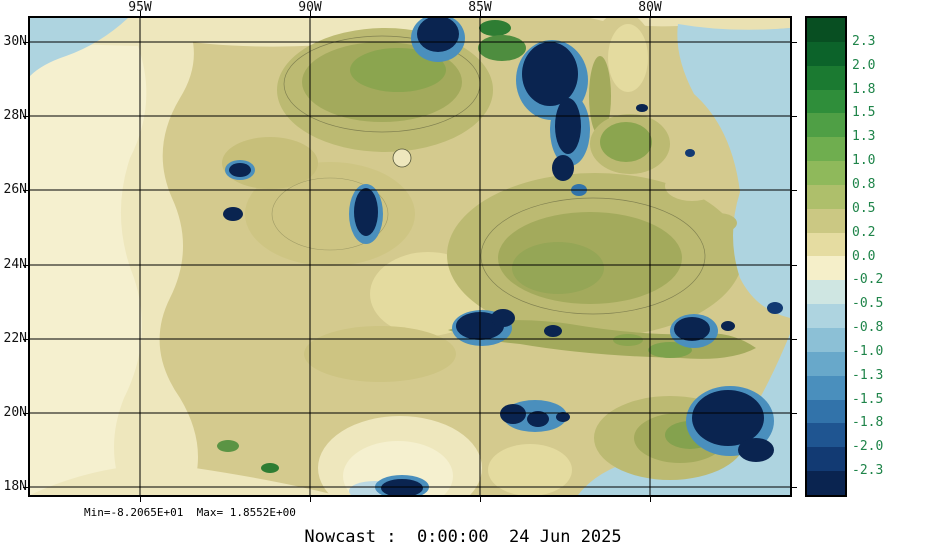  I want to click on lon-tick-label: 95W, so click(140, 7).